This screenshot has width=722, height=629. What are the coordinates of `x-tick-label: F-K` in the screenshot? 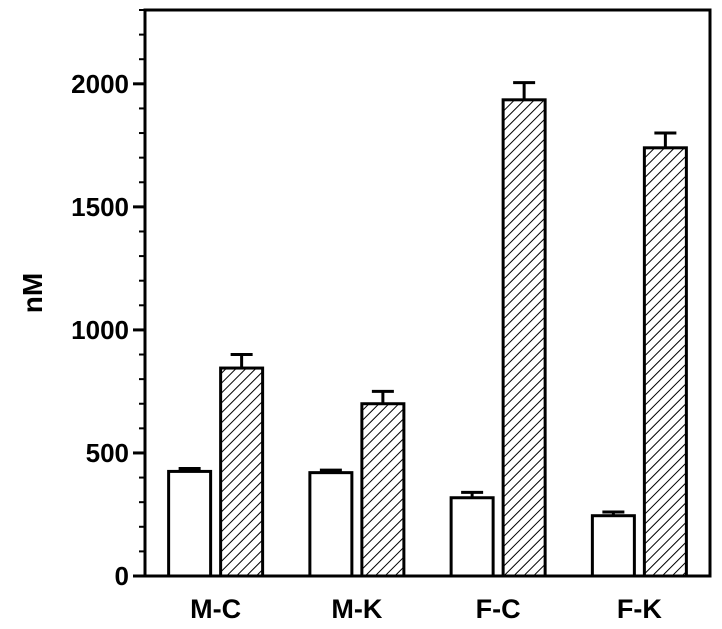 It's located at (639, 609).